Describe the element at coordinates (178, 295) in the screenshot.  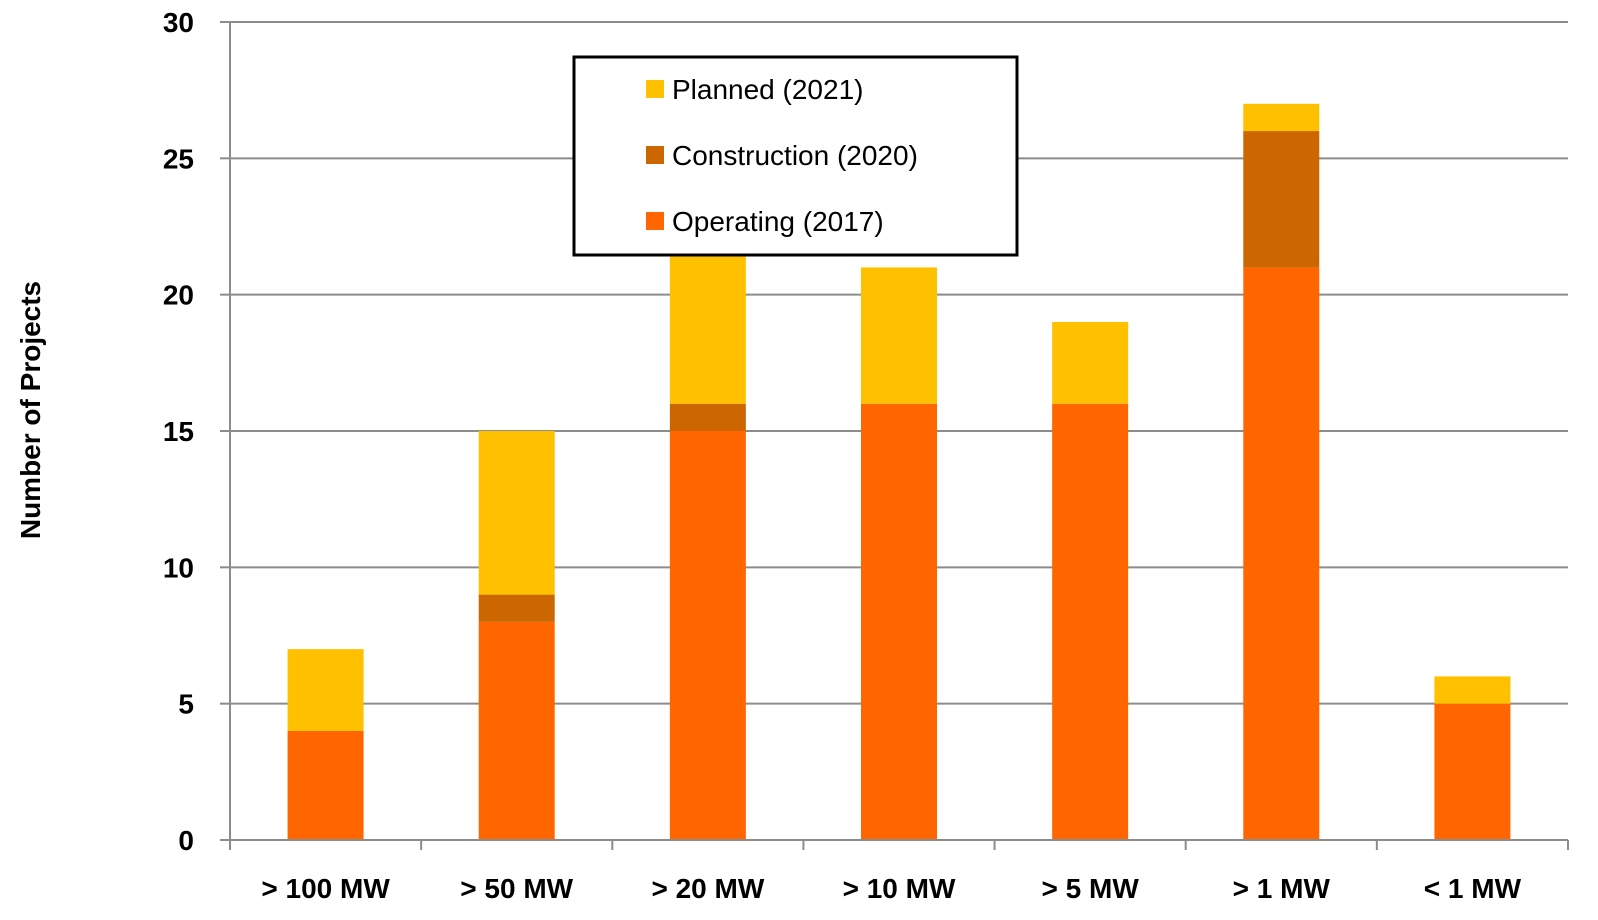
I see `y-tick-label: 20` at that location.